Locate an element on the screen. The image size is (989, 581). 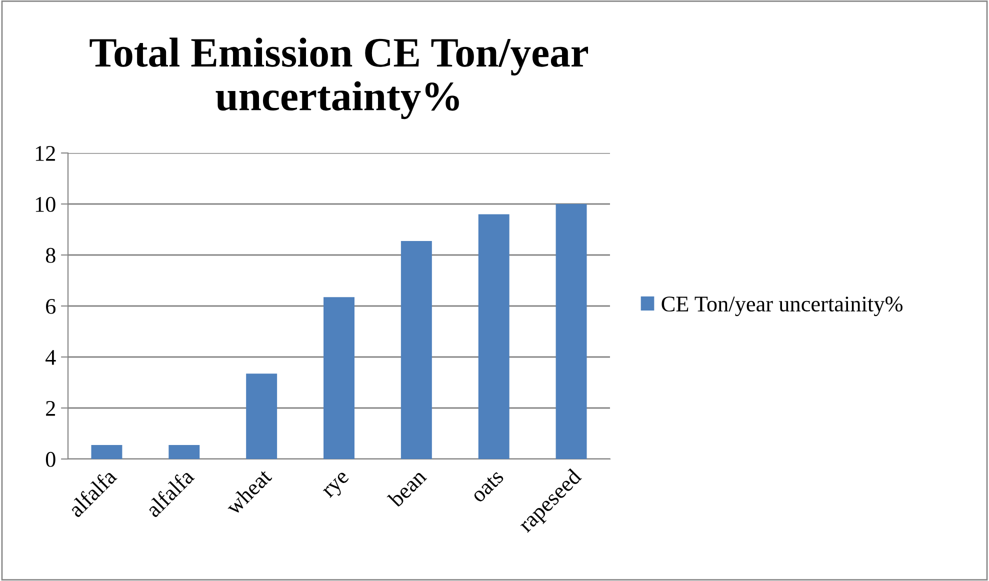
y-tick-label: 0 is located at coordinates (51, 459).